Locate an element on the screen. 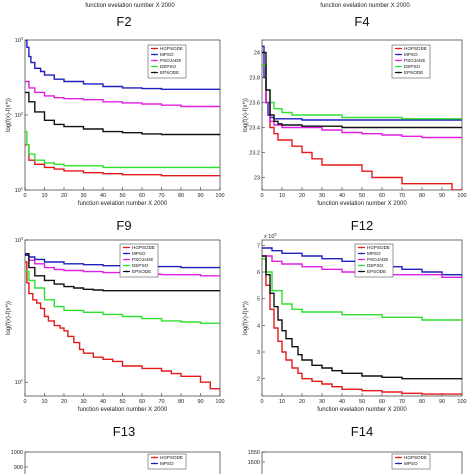 This screenshot has height=474, width=474. y-tick-label: 23.8 is located at coordinates (254, 79).